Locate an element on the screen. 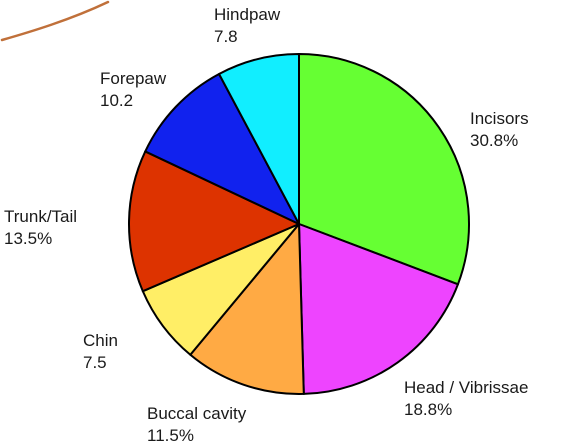 Image resolution: width=581 pixels, height=448 pixels. pie-slice-trunk-tail is located at coordinates (214, 221).